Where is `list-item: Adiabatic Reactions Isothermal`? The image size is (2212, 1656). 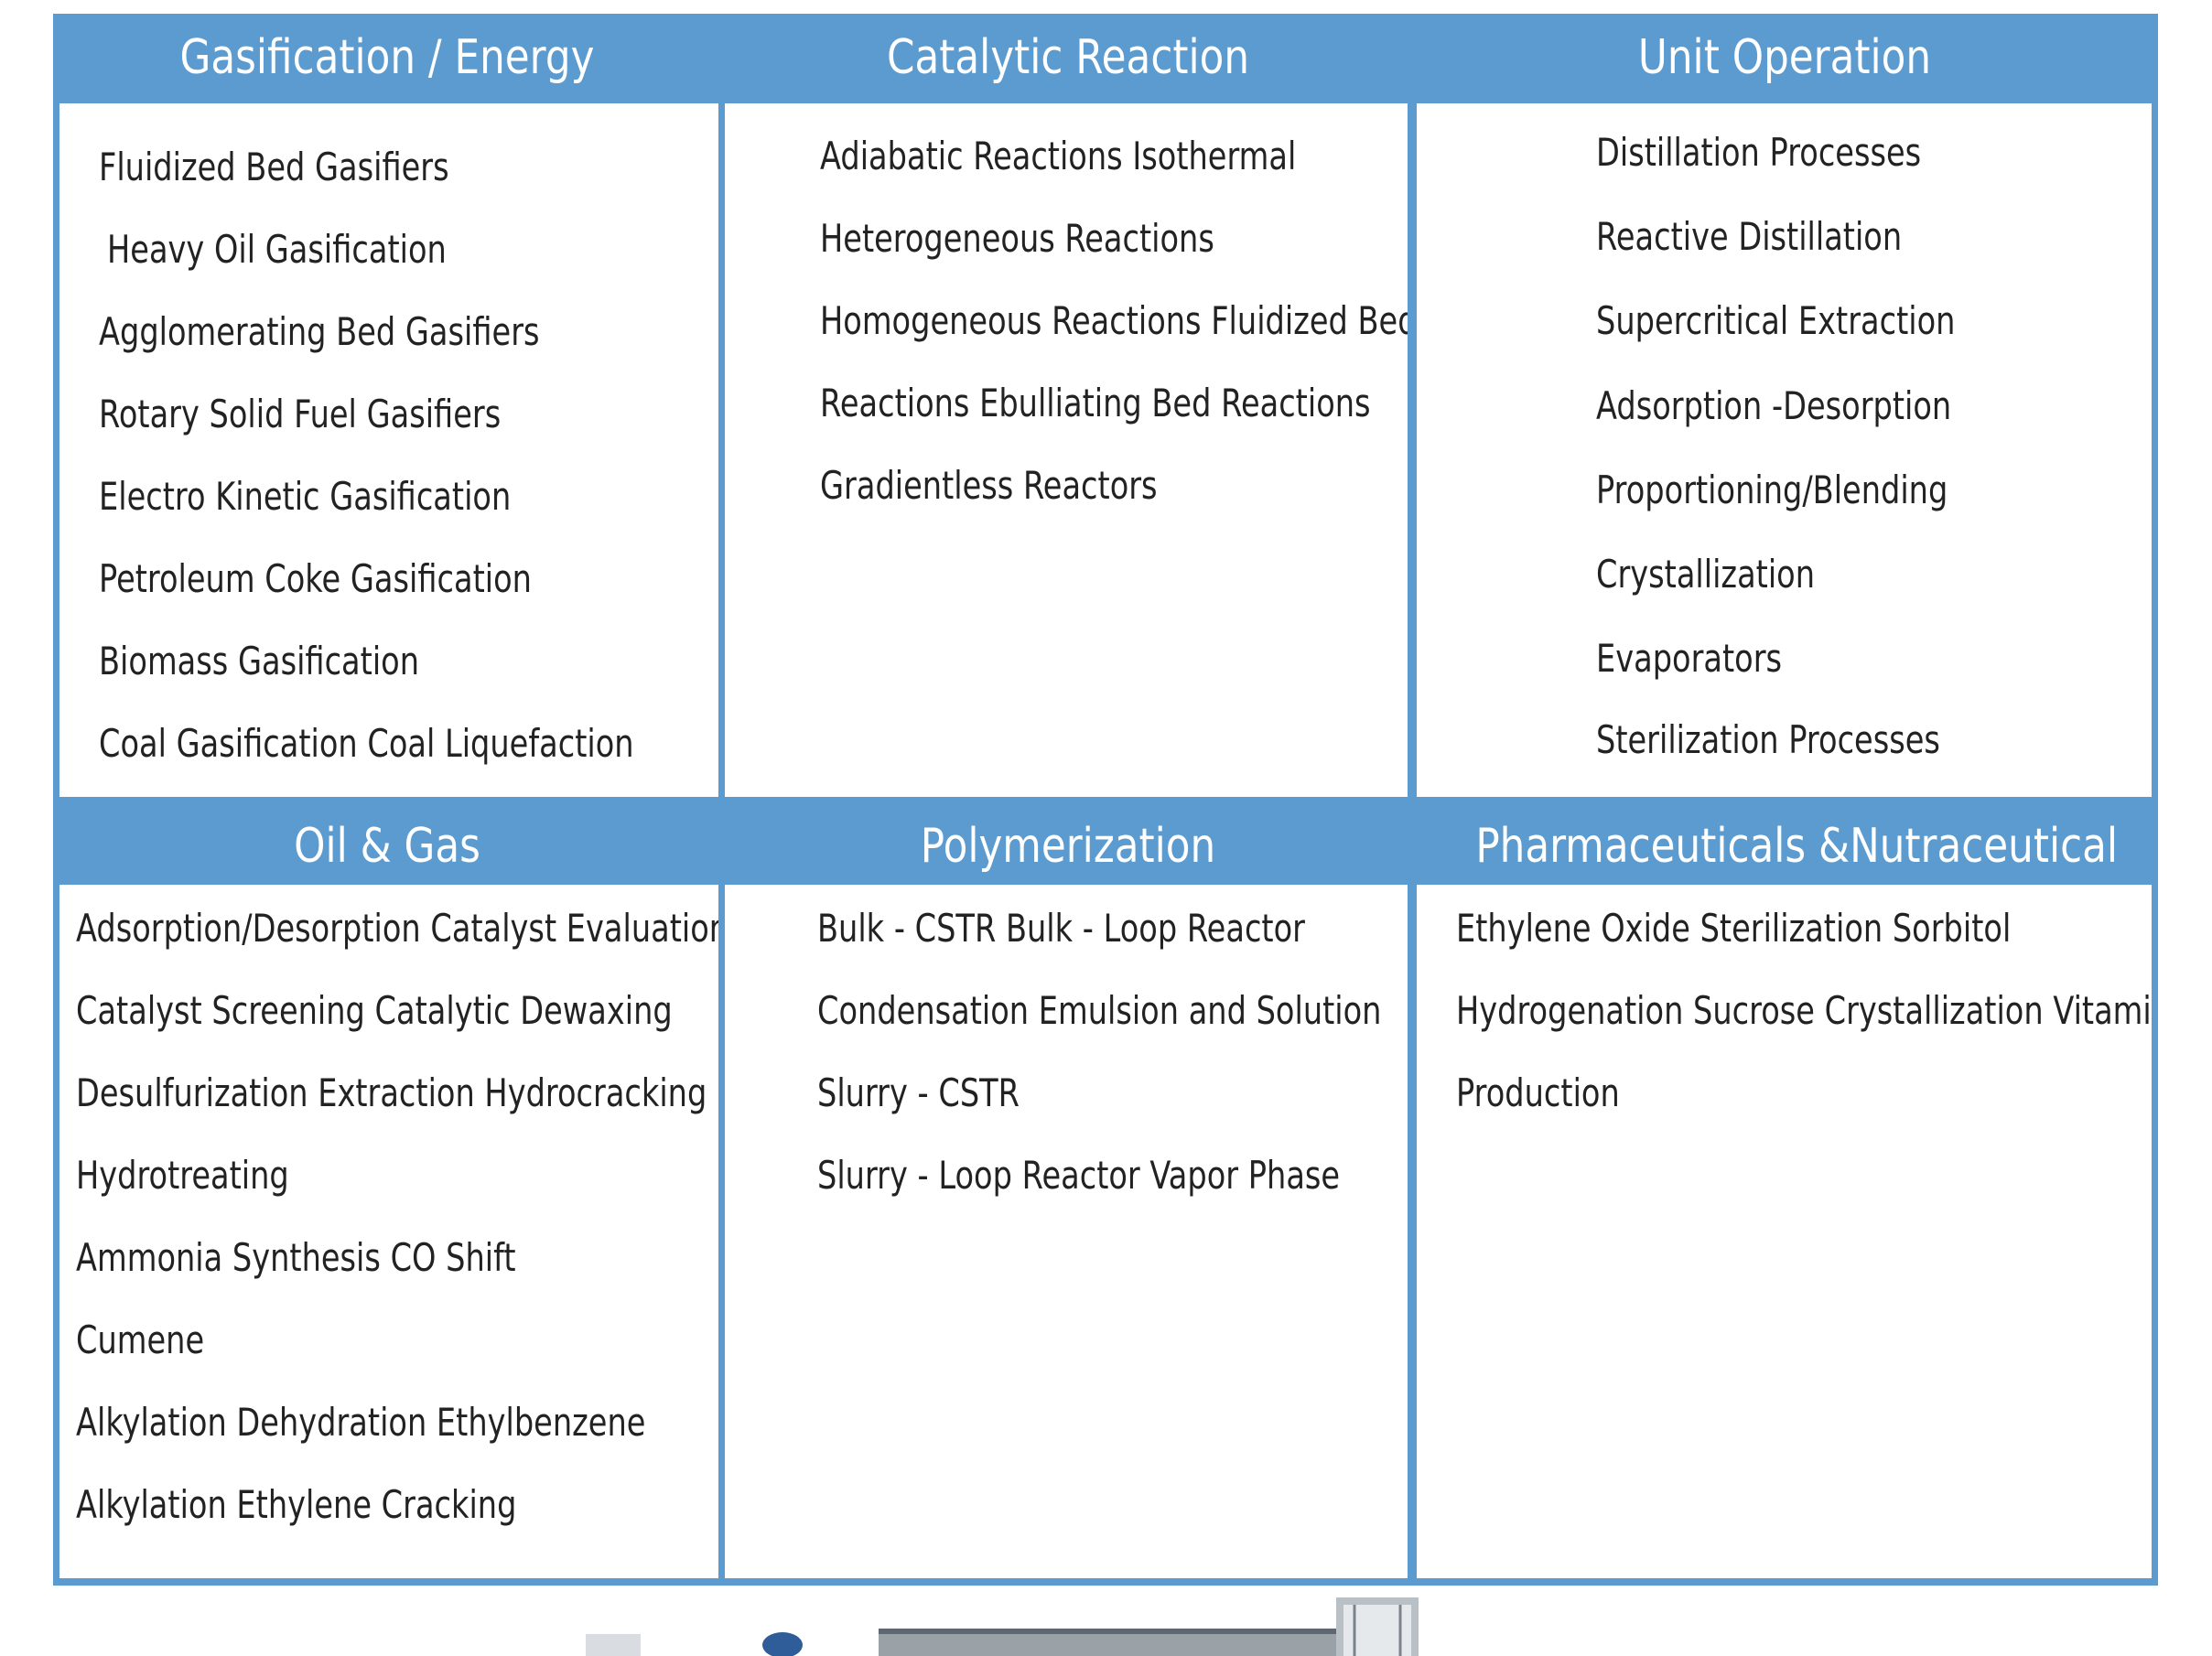 list-item: Adiabatic Reactions Isothermal is located at coordinates (1058, 156).